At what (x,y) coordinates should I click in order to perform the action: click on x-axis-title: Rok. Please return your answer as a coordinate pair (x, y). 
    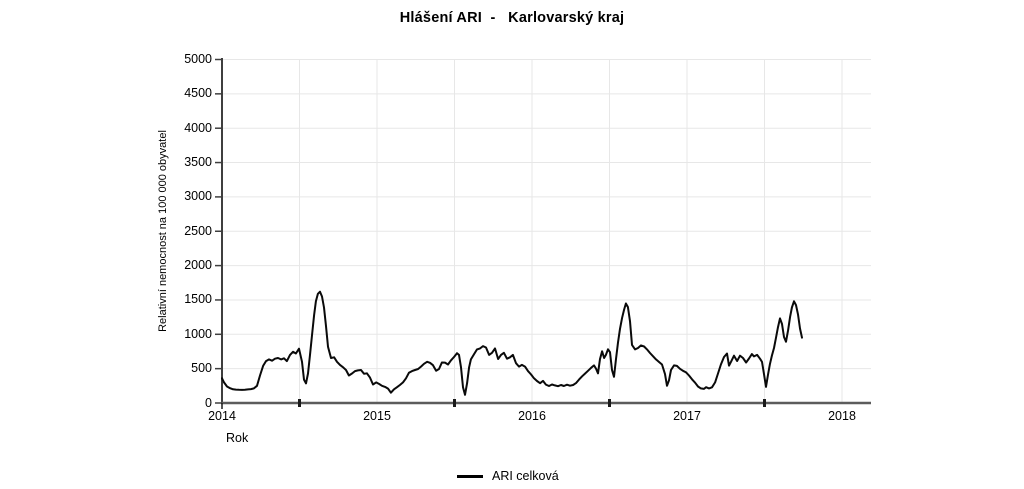
    Looking at the image, I should click on (237, 438).